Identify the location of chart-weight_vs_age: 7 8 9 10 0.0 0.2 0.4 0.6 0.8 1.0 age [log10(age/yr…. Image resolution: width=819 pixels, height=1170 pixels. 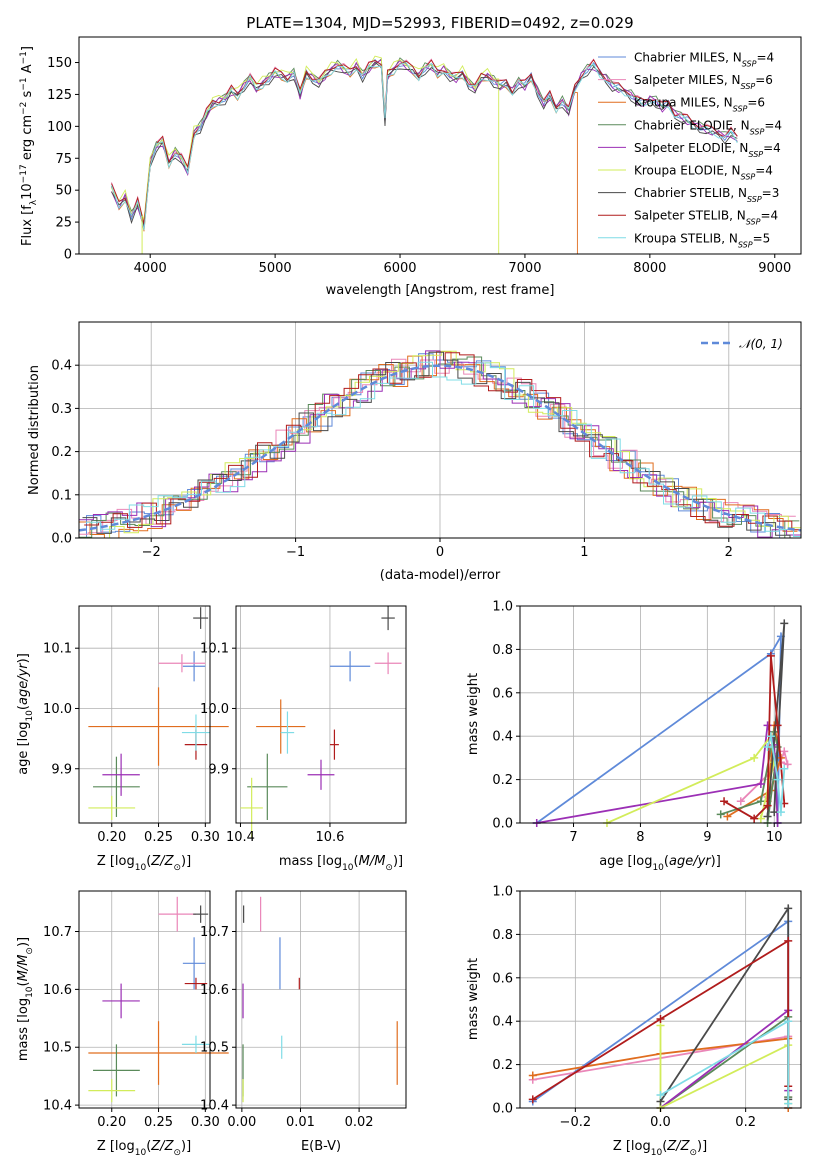
(634, 736).